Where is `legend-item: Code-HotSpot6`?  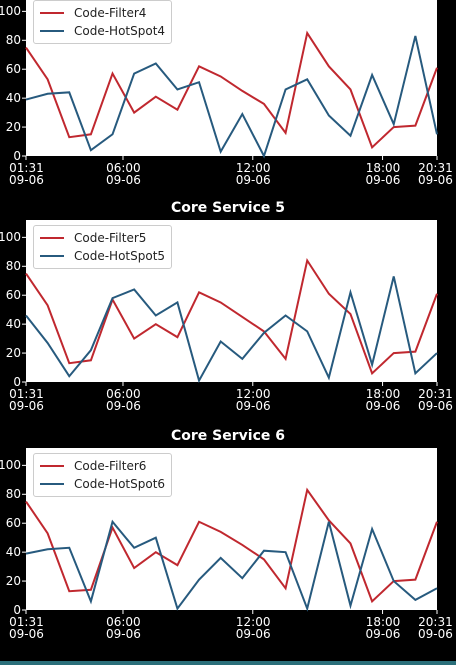 legend-item: Code-HotSpot6 is located at coordinates (102, 484).